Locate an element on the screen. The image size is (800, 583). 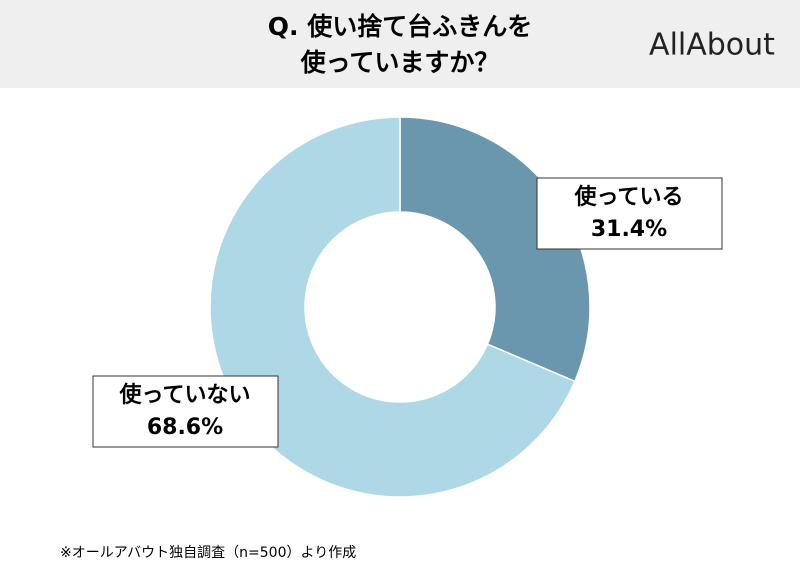
slice-category-label: 使っていない is located at coordinates (185, 395).